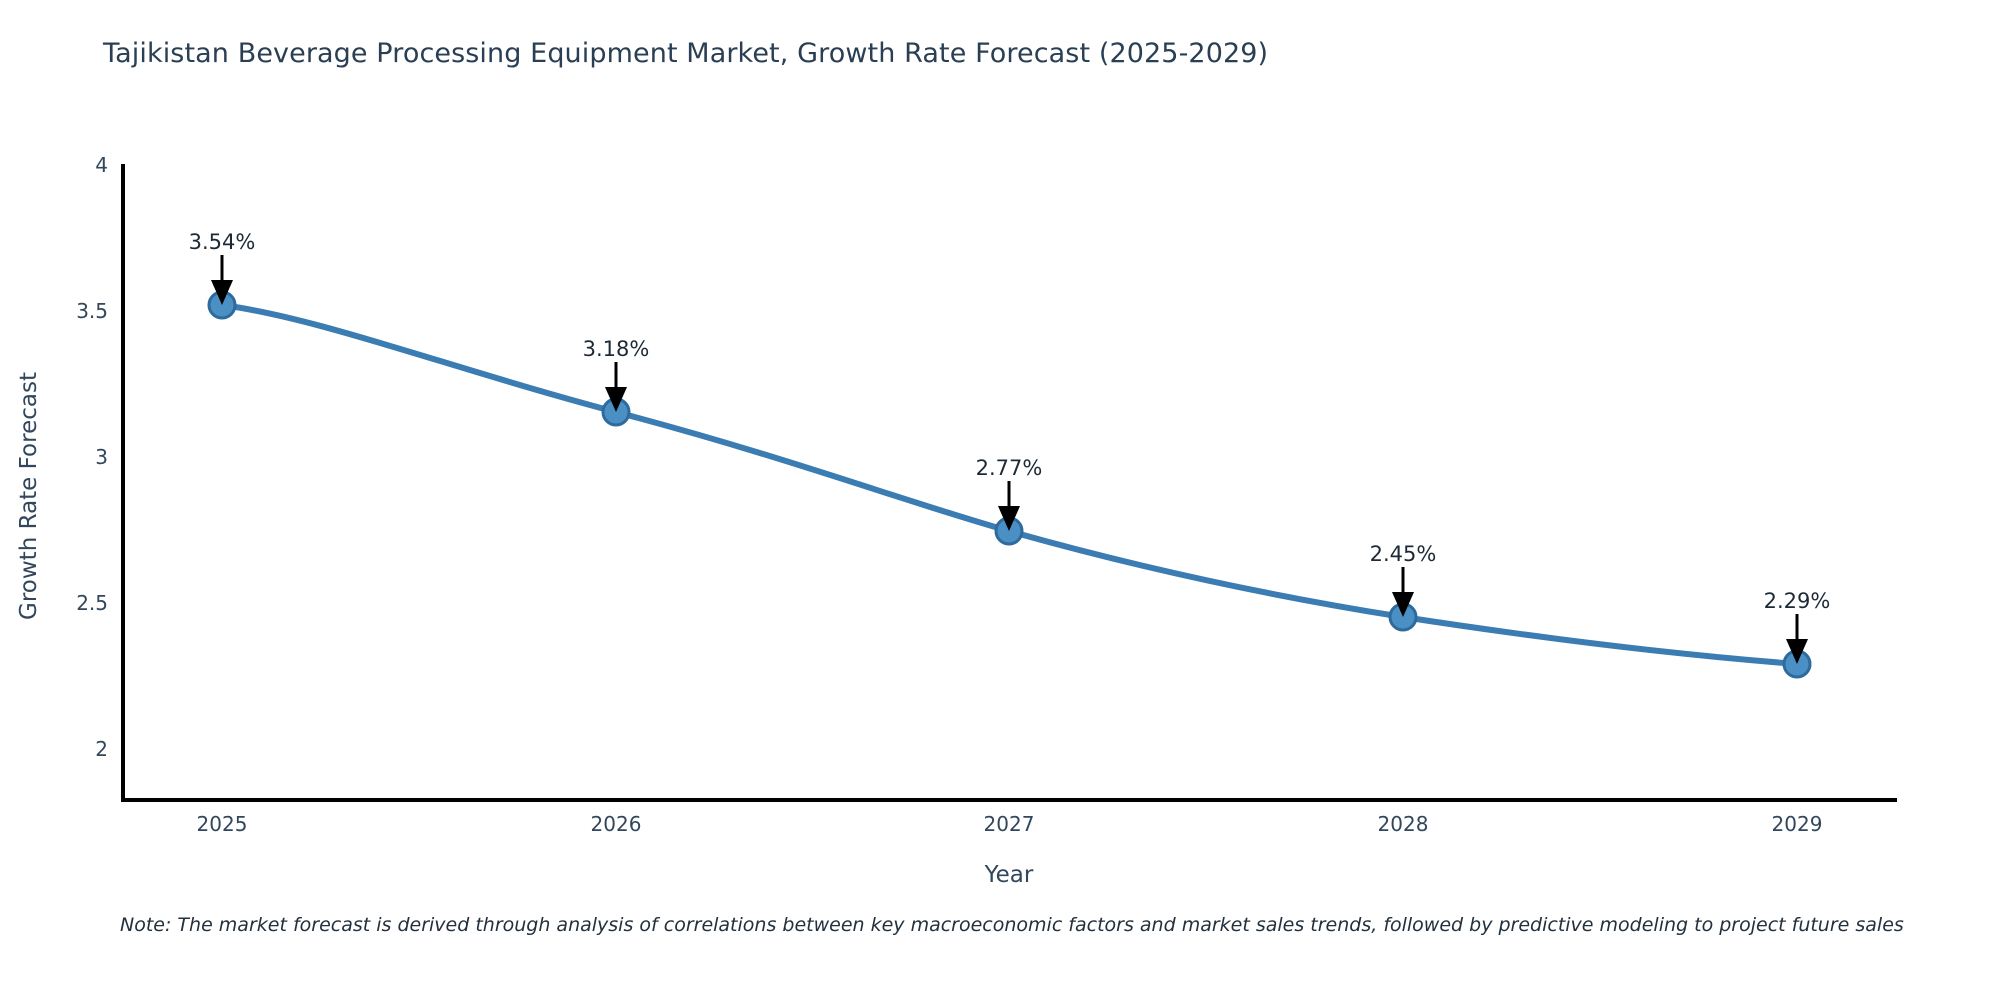 This screenshot has width=2000, height=1000. I want to click on point-value-label-2026: 3.18%, so click(616, 349).